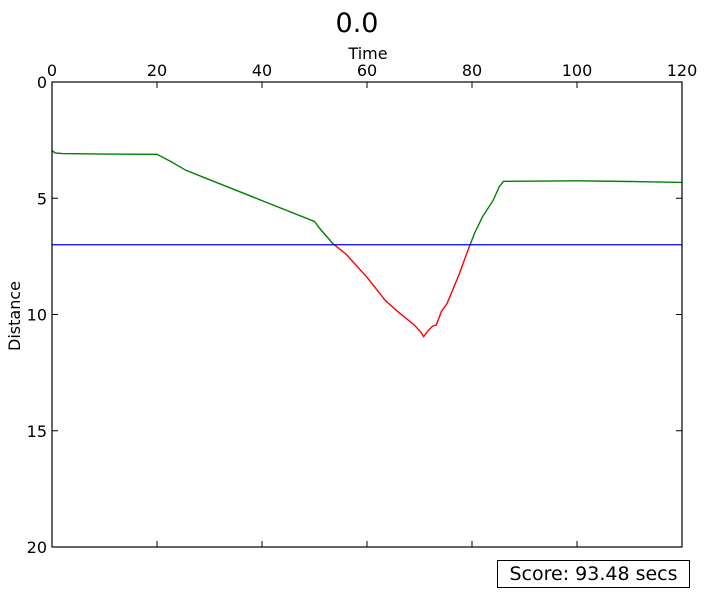 The height and width of the screenshot is (593, 707). What do you see at coordinates (262, 70) in the screenshot?
I see `x-tick-label: 40` at bounding box center [262, 70].